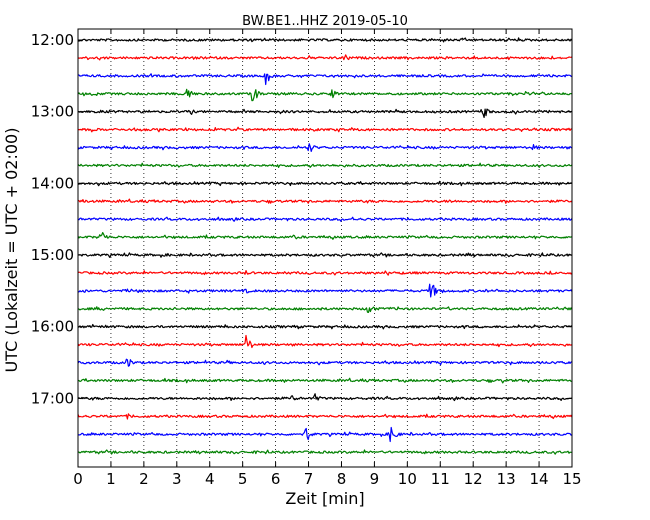 This screenshot has height=520, width=650. What do you see at coordinates (78, 479) in the screenshot?
I see `x-tick-label: 0` at bounding box center [78, 479].